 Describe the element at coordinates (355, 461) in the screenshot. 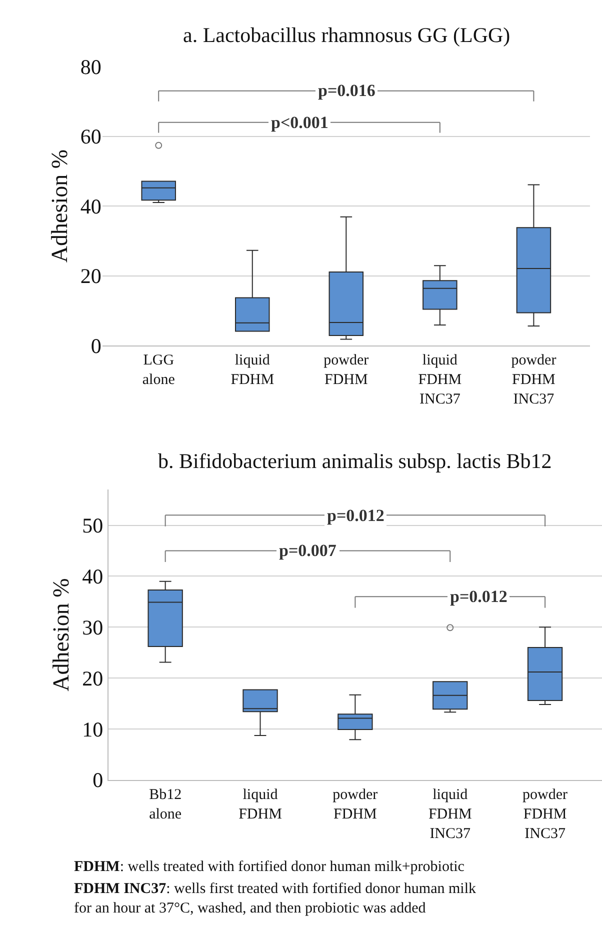

I see `chart-title: b. Bifidobacterium animalis subsp. lactis Bb12` at that location.